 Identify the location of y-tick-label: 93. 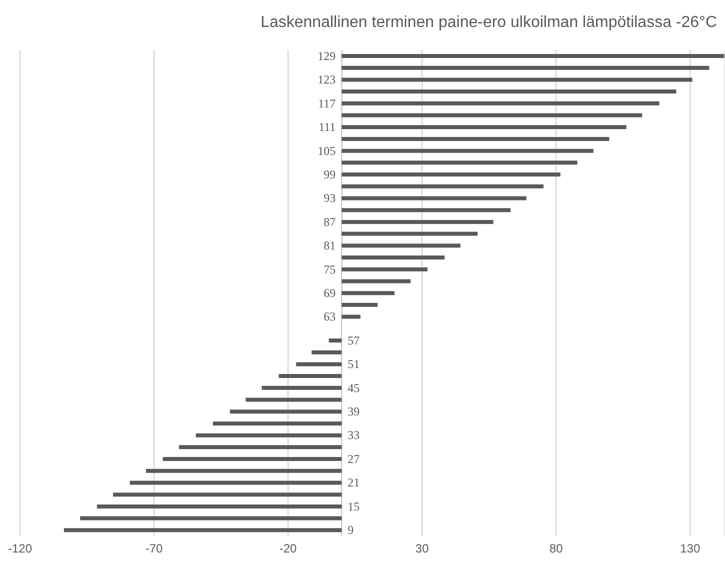
(330, 198).